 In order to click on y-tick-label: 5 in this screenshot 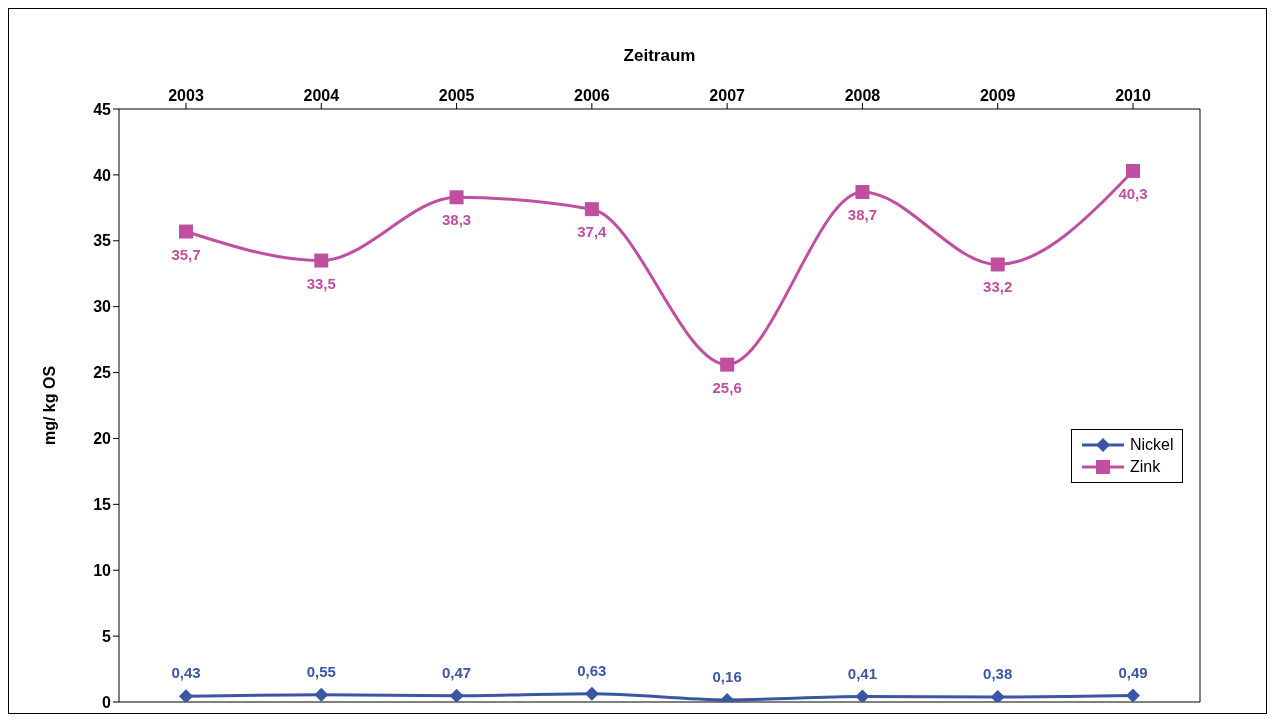, I will do `click(107, 636)`.